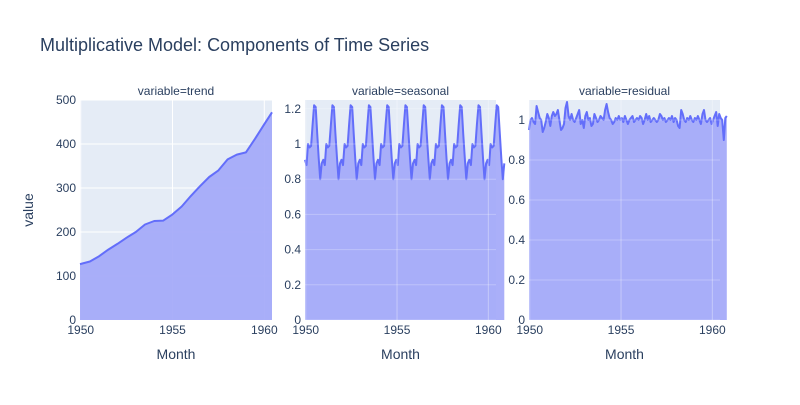 This screenshot has height=405, width=800. I want to click on y-tick-label: 500, so click(66, 100).